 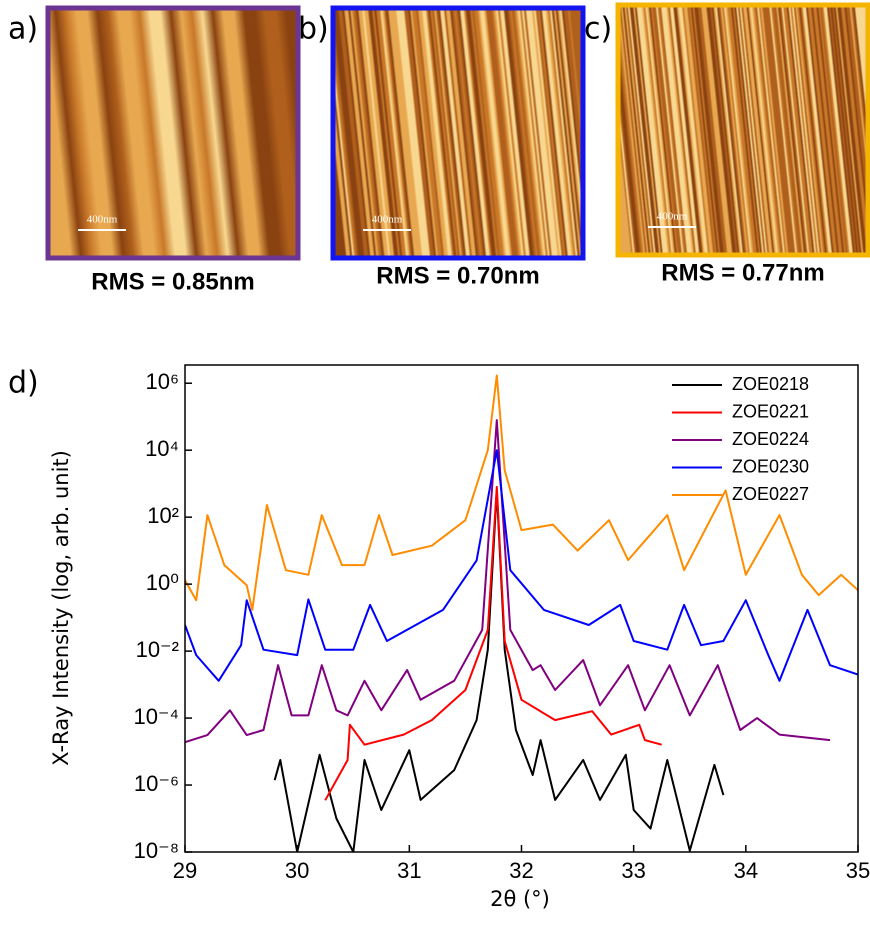 I want to click on panel-label: d), so click(x=23, y=383).